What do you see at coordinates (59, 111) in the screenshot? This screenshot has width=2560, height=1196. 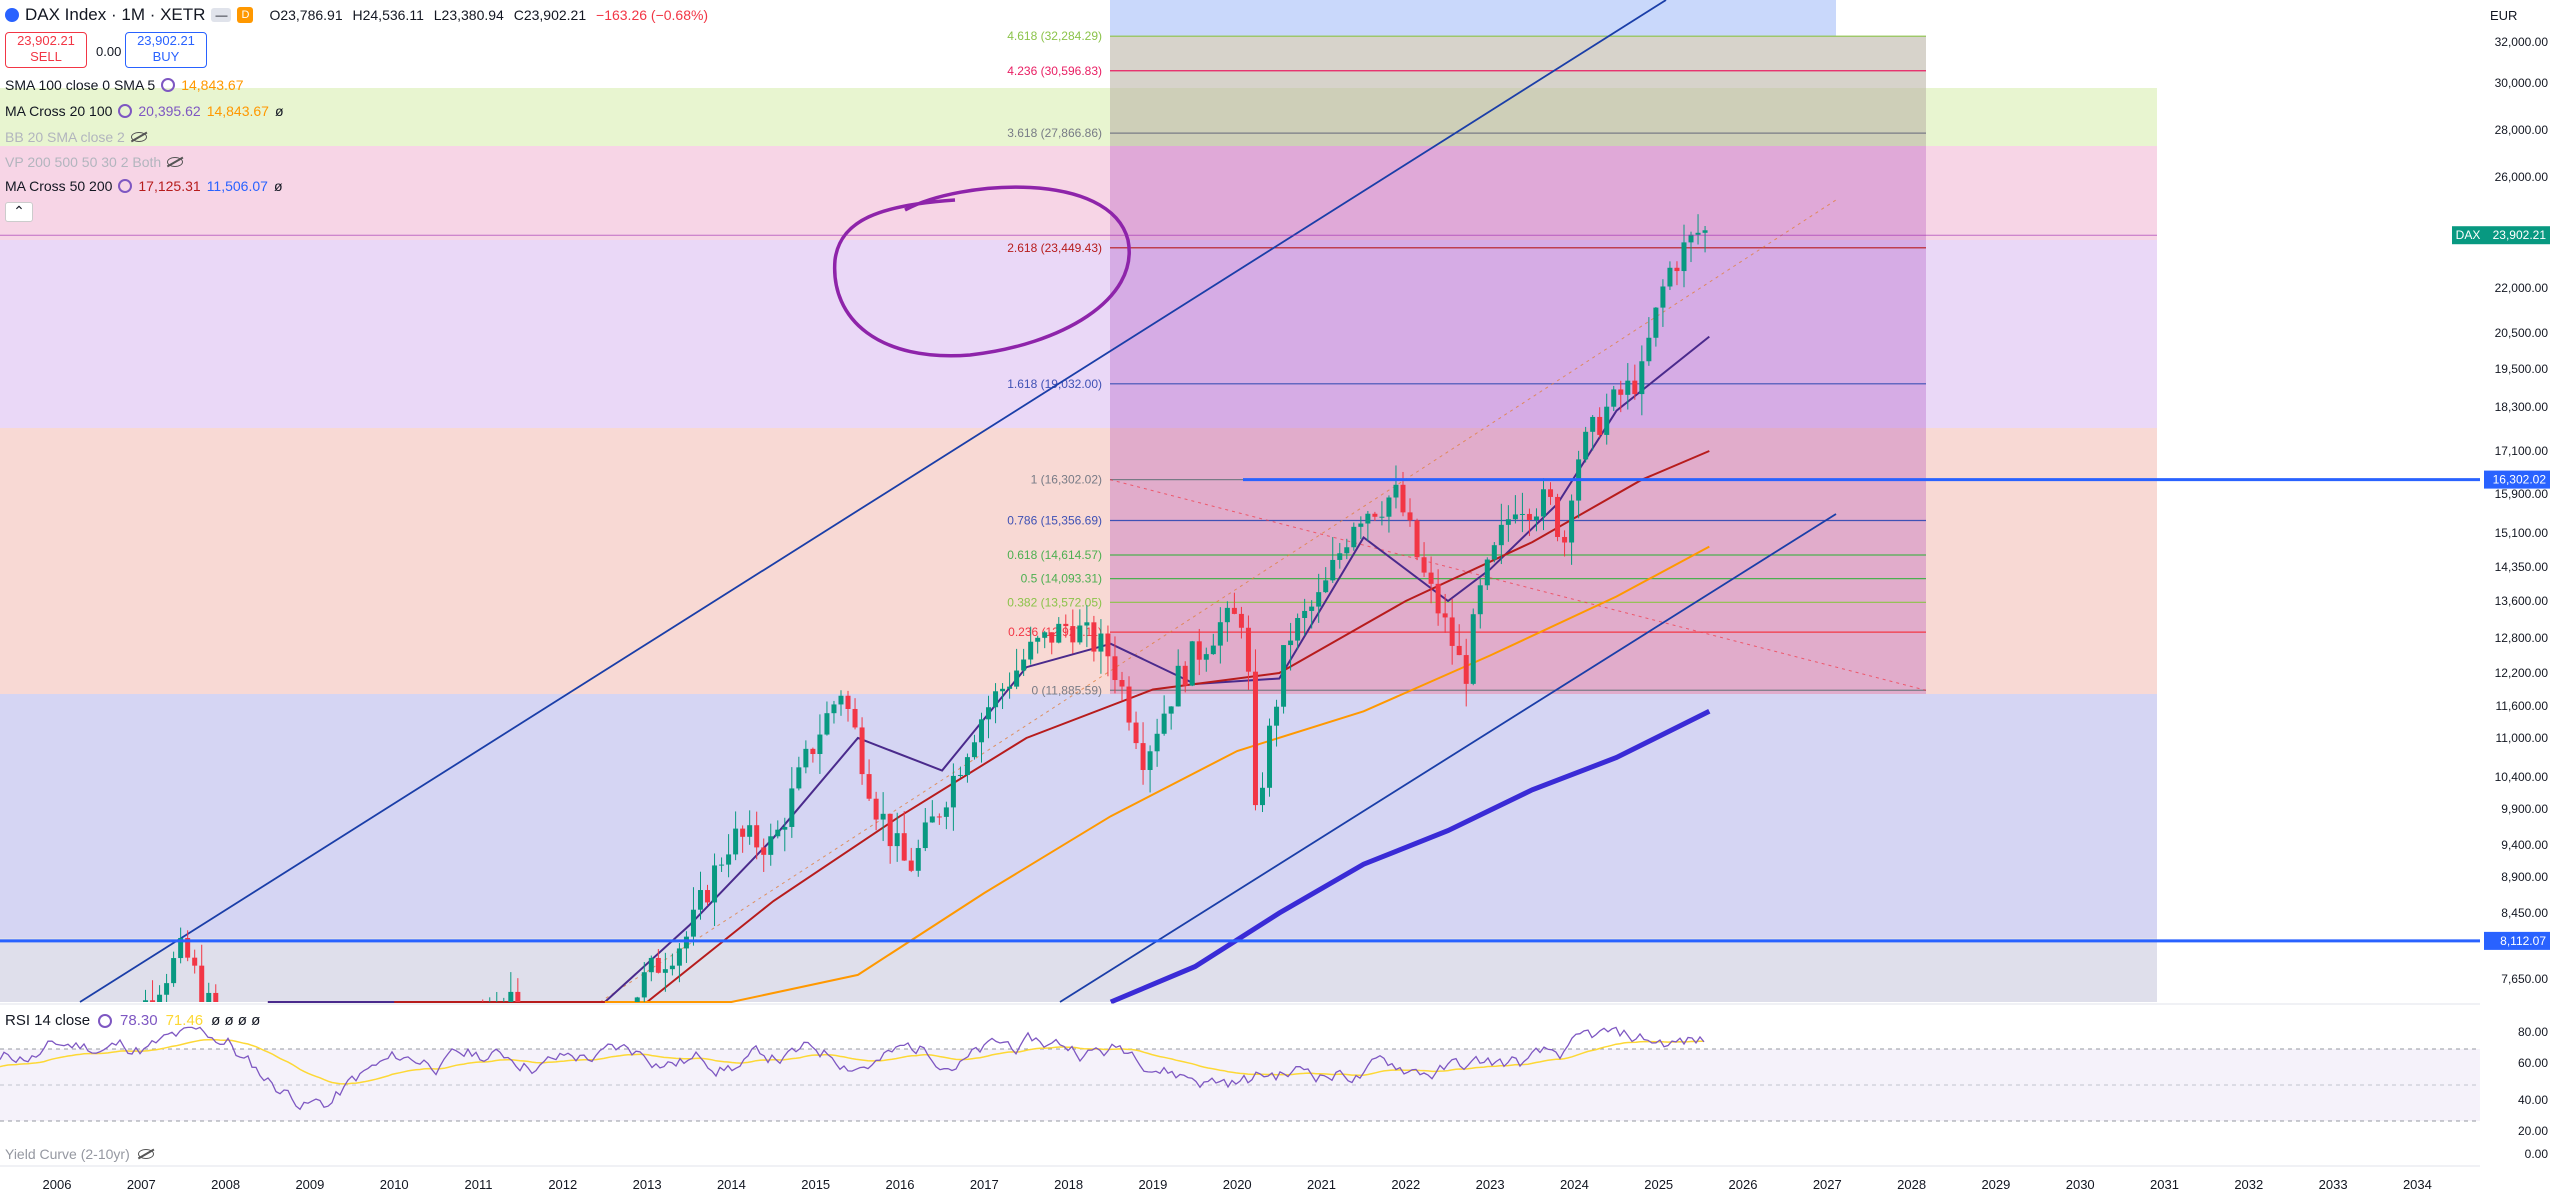 I see `indicator-name: MA Cross 20 100` at bounding box center [59, 111].